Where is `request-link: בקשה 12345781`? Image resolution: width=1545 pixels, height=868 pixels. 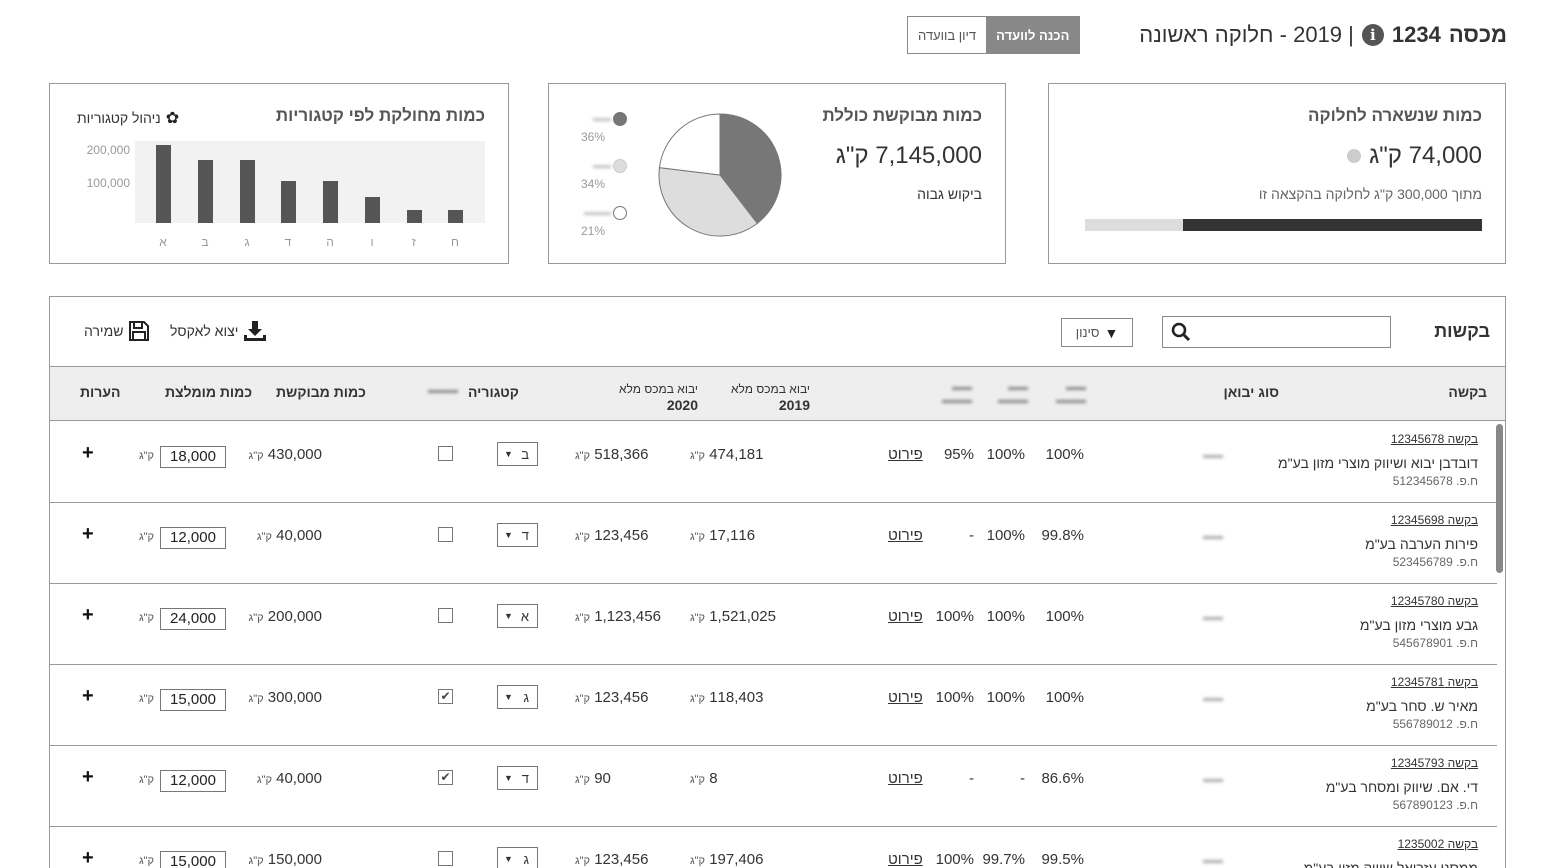
request-link: בקשה 12345781 is located at coordinates (1434, 682).